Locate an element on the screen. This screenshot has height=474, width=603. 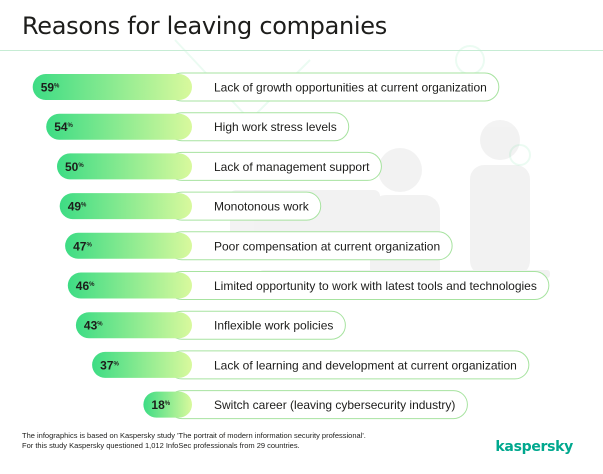
category-label: Monotonous work is located at coordinates (262, 207).